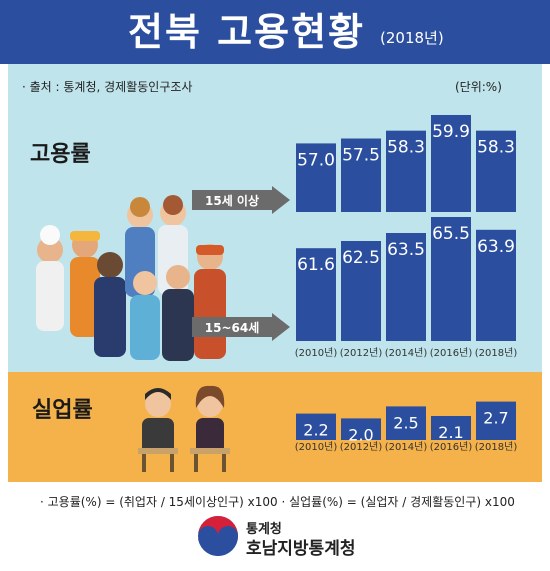 The width and height of the screenshot is (550, 571). I want to click on data-label-4: 2.7, so click(495, 418).